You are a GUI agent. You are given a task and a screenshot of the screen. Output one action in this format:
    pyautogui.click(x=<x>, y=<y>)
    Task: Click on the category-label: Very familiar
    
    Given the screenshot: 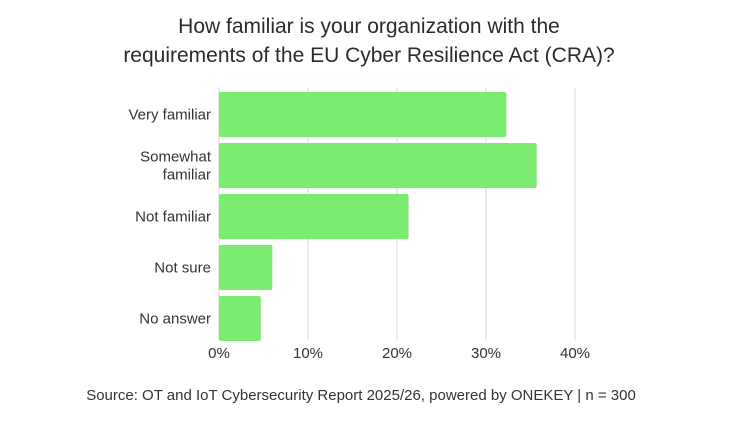 What is the action you would take?
    pyautogui.click(x=169, y=115)
    